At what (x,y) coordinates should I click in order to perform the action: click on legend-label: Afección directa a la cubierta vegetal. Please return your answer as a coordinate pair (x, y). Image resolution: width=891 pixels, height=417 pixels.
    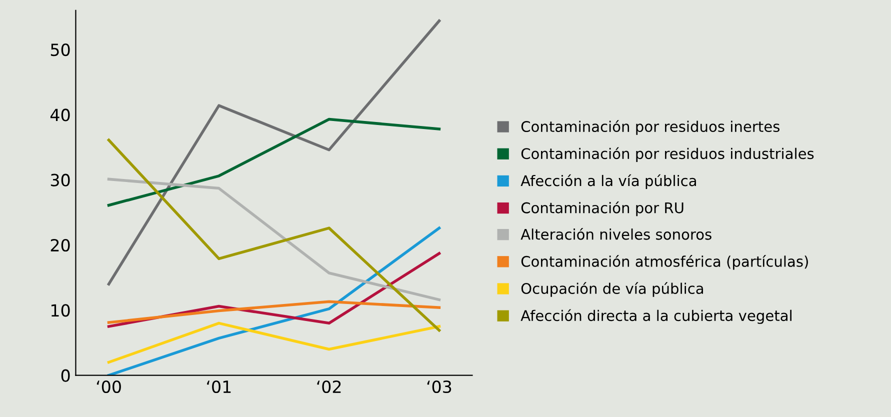
    Looking at the image, I should click on (656, 316).